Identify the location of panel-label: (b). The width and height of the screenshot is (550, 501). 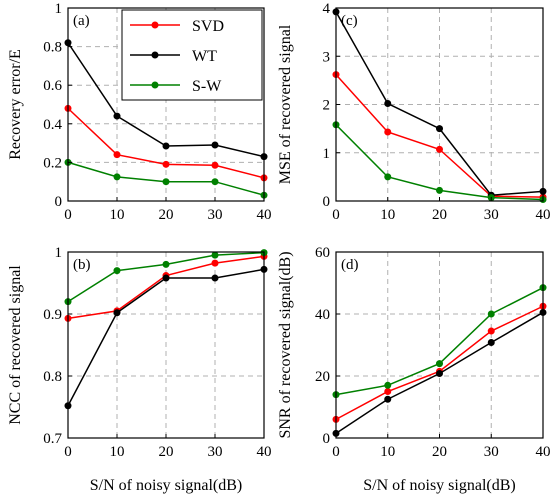
(82, 265).